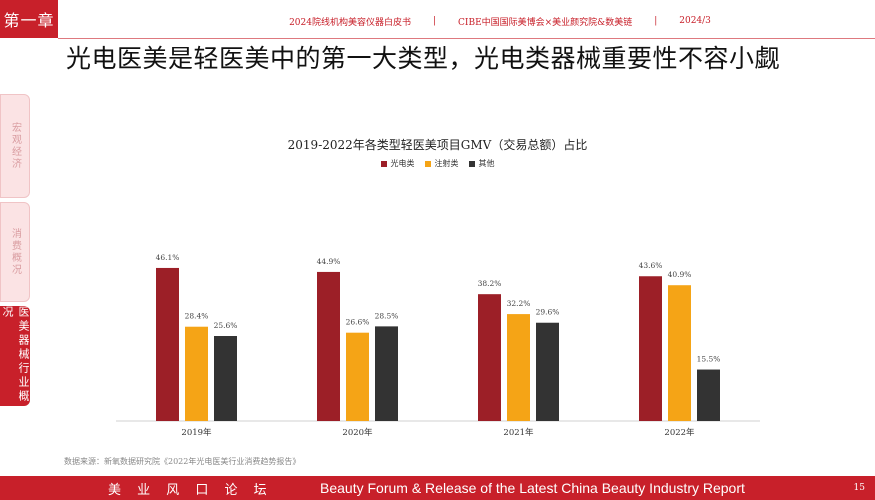 This screenshot has height=500, width=875. What do you see at coordinates (182, 461) in the screenshot?
I see `data-source-note: 数据来源：新氧数据研究院《2022年光电医美行业消费趋势报告》` at bounding box center [182, 461].